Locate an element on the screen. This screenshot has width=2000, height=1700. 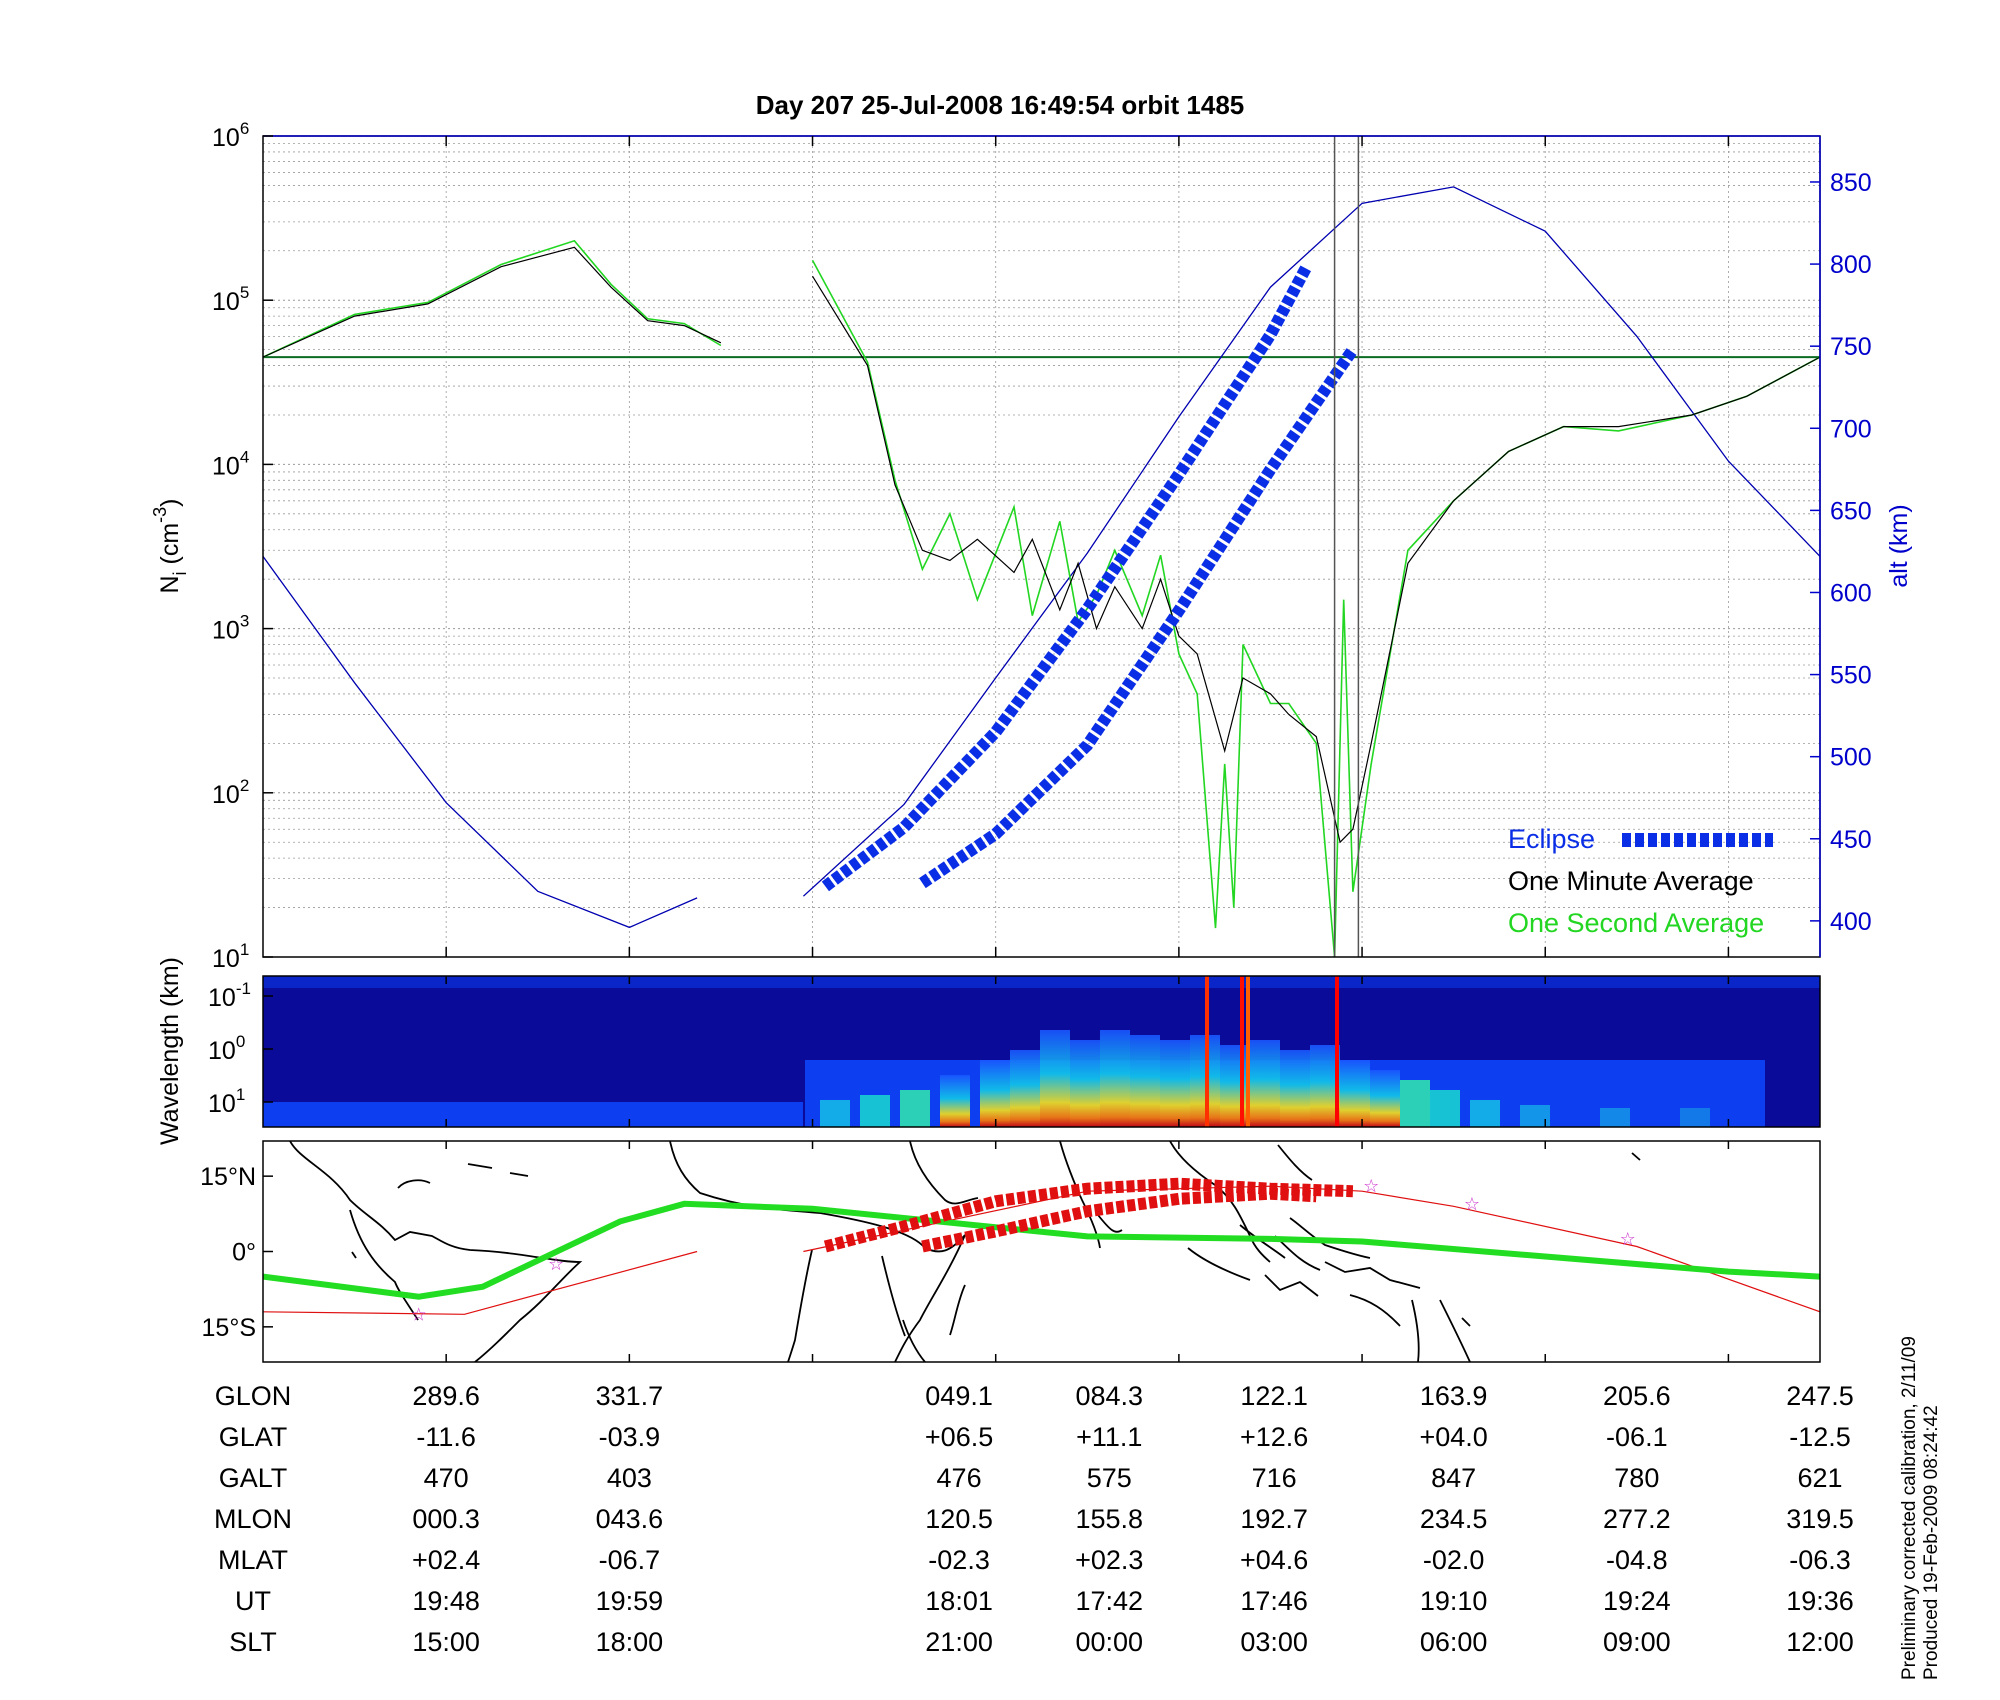
table-row-label: MLAT is located at coordinates (253, 1560).